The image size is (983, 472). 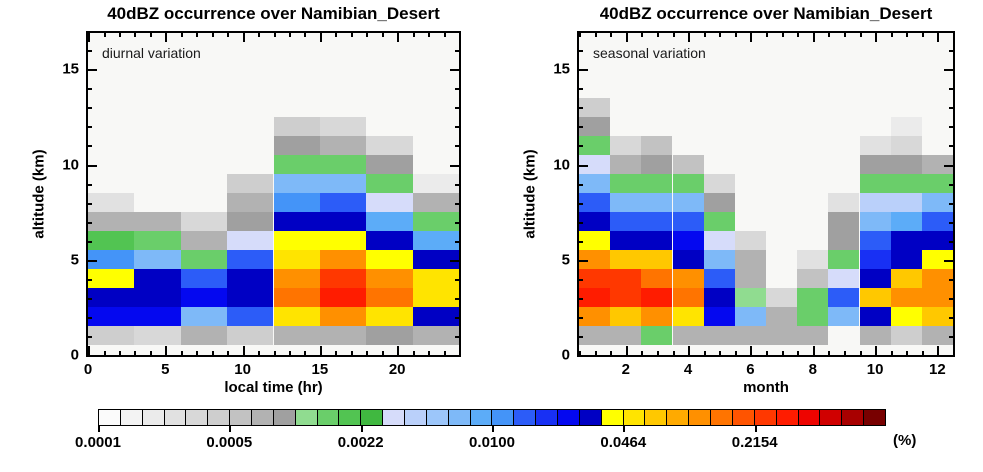 What do you see at coordinates (905, 440) in the screenshot?
I see `colorbar-unit-label: (%)` at bounding box center [905, 440].